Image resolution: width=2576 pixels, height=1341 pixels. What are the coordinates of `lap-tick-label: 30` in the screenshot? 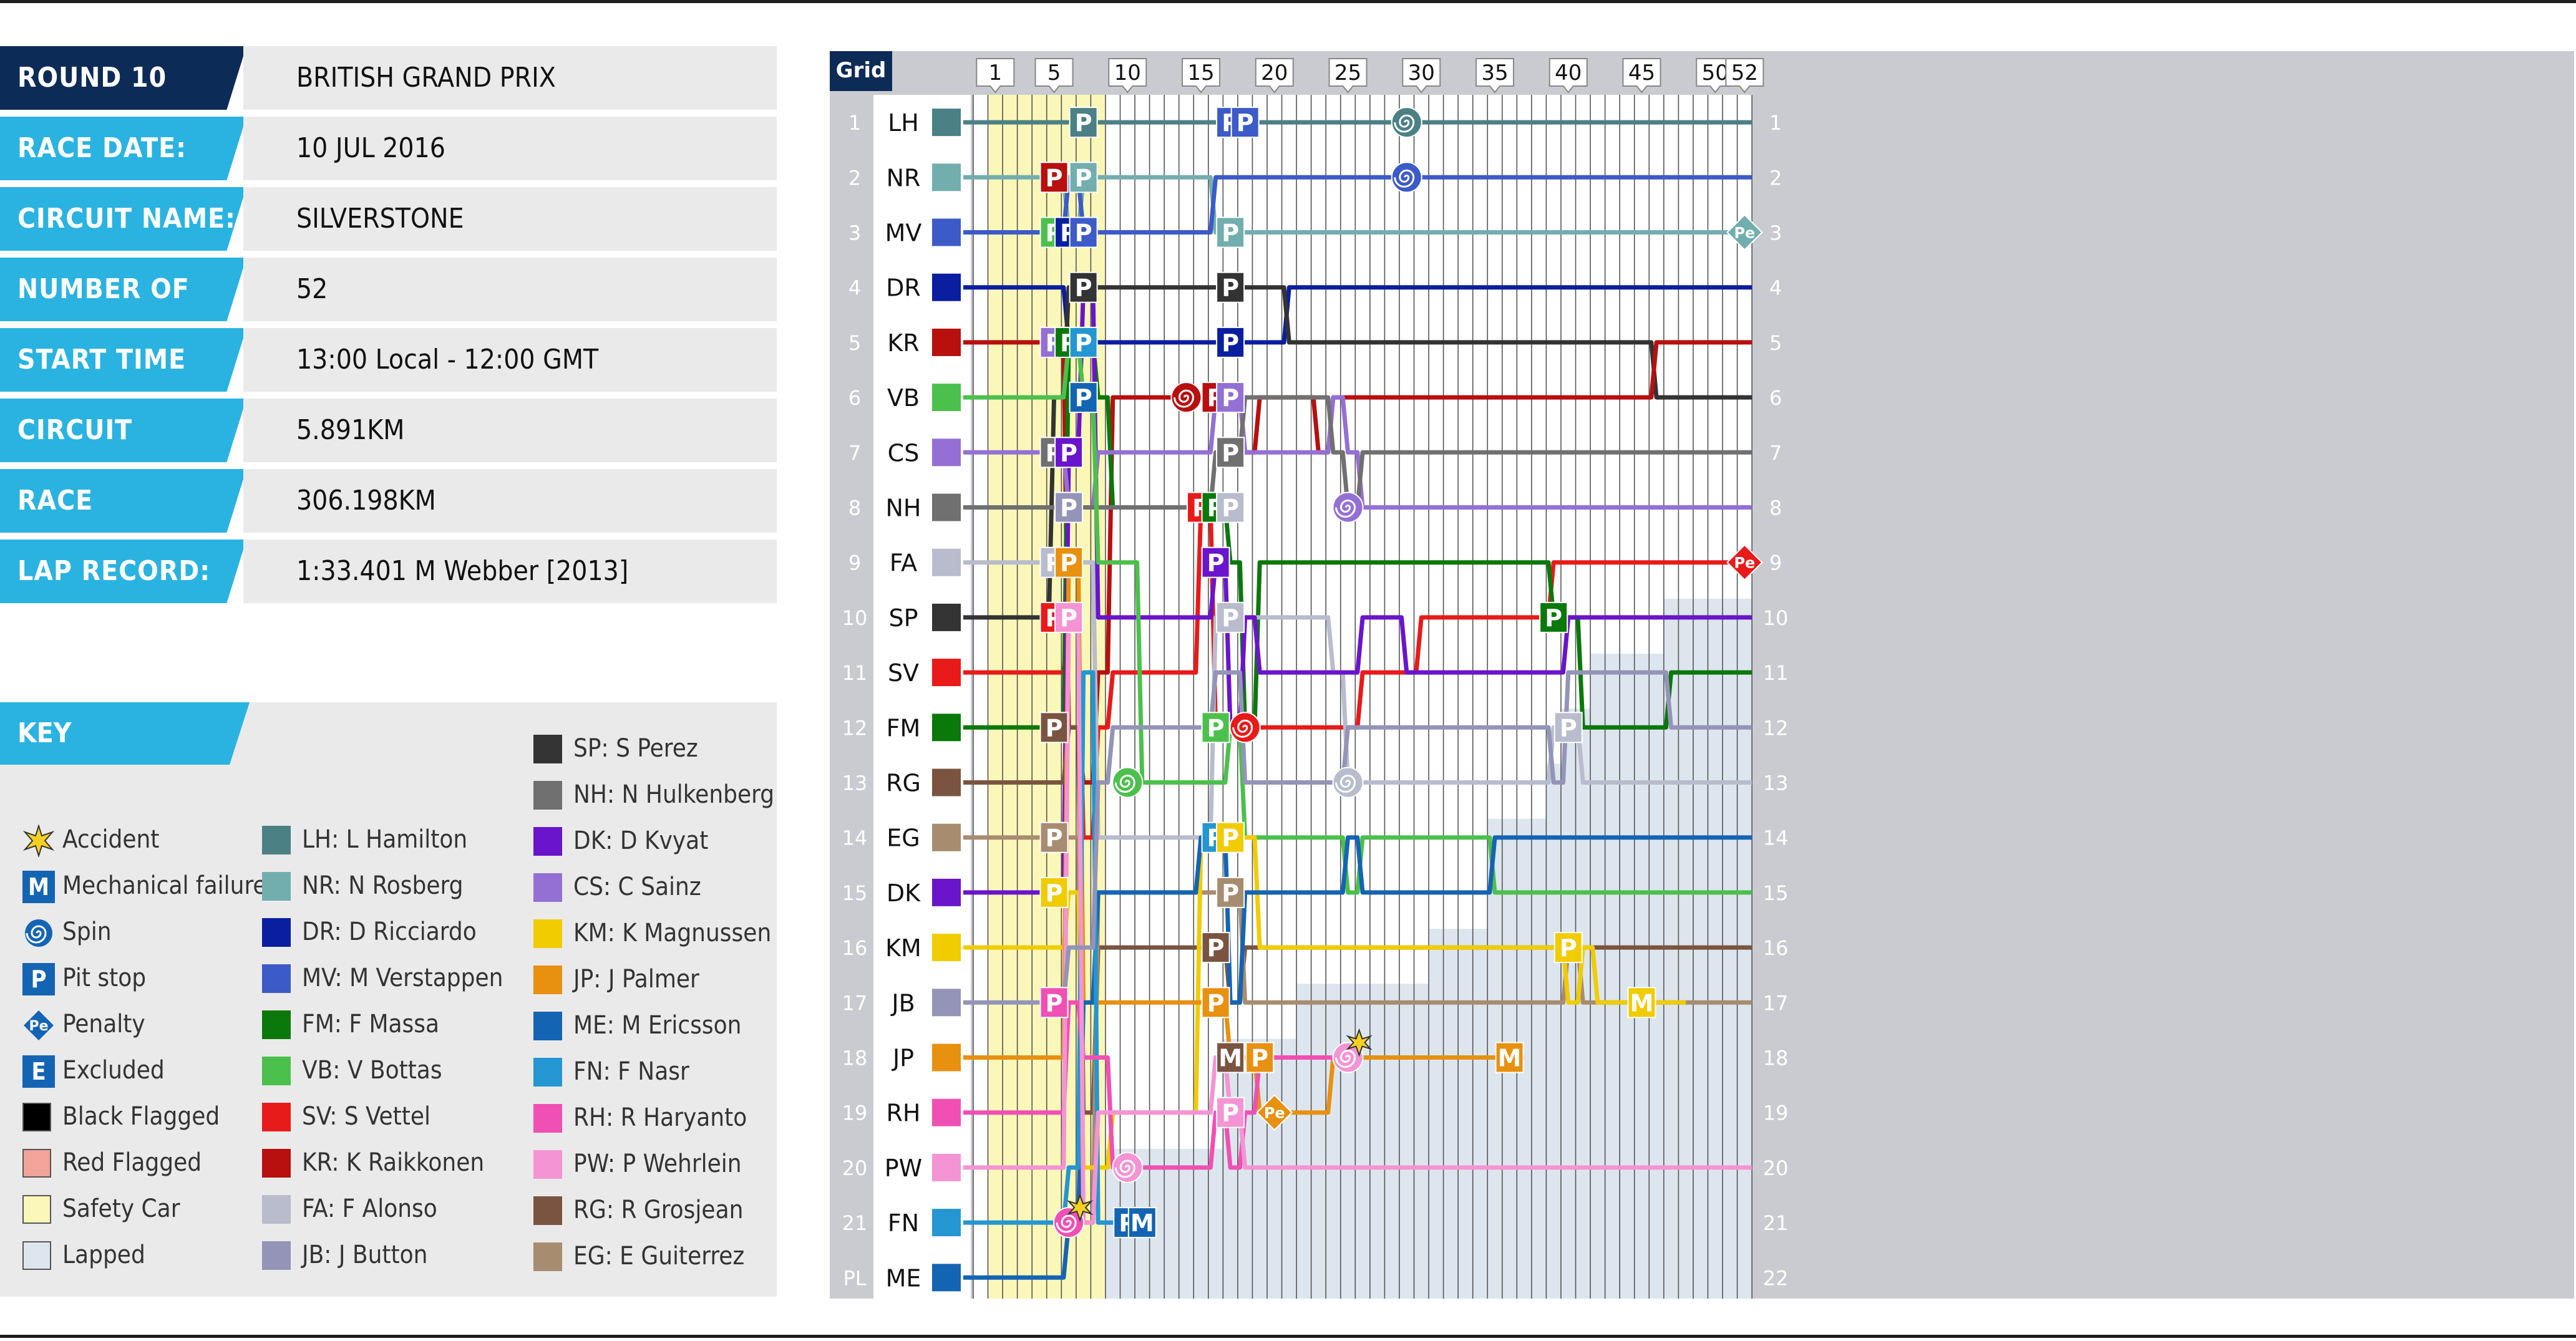 It's located at (1421, 73).